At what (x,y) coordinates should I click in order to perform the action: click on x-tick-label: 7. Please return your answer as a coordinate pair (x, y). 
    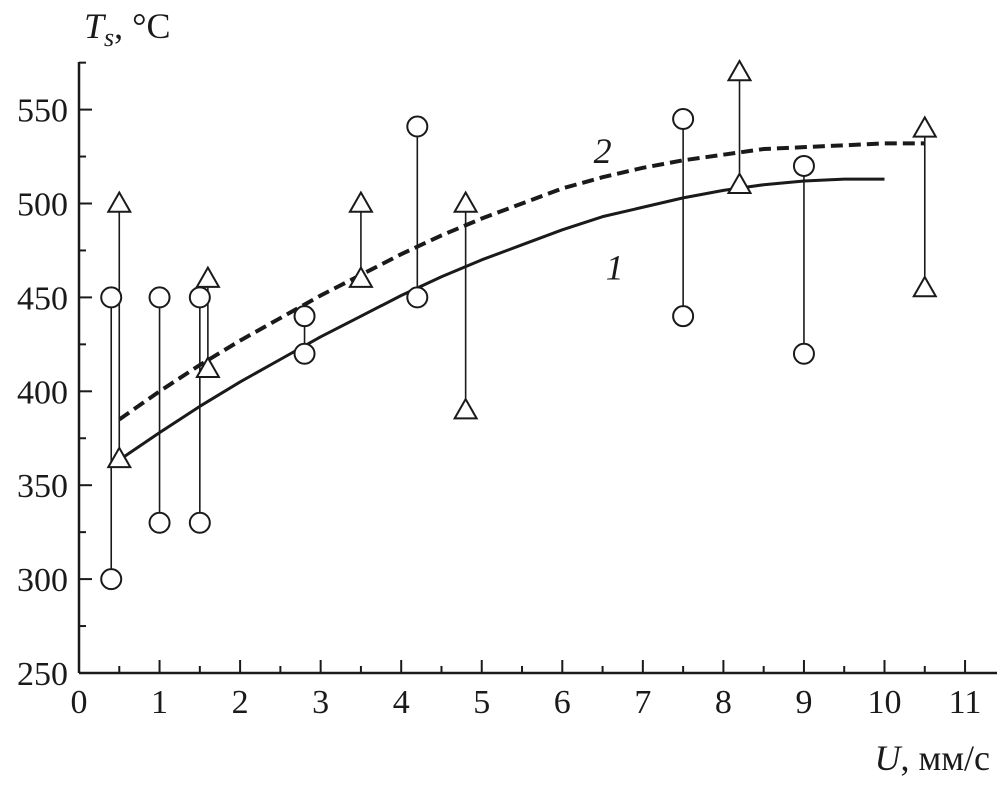
    Looking at the image, I should click on (642, 702).